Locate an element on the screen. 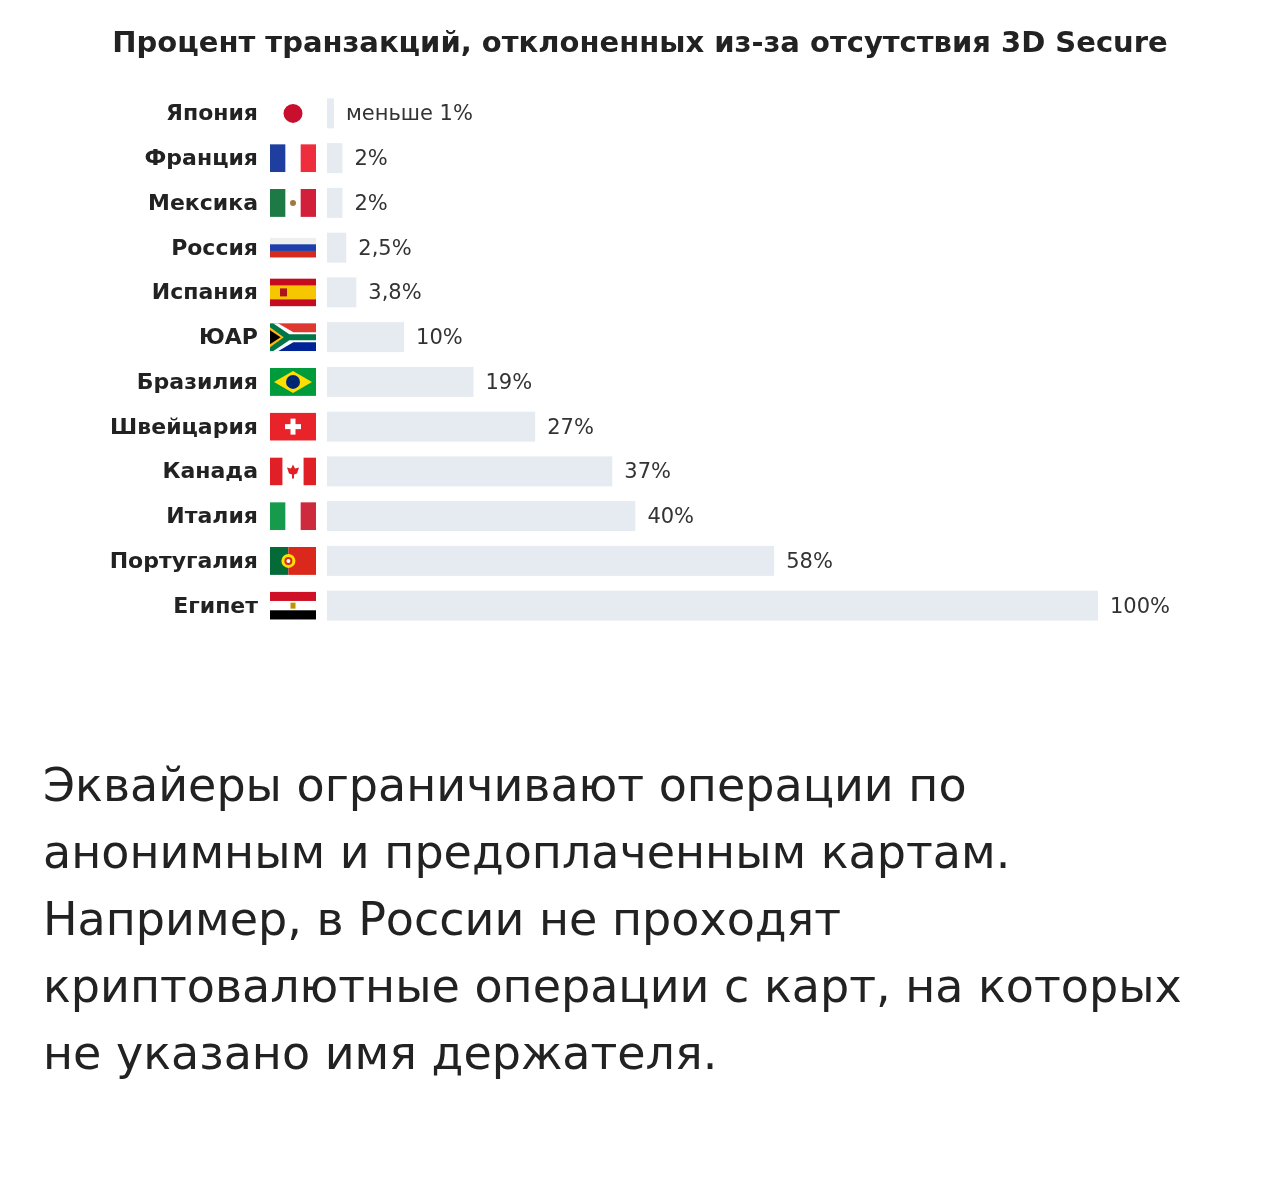  data-label: 2,5% is located at coordinates (385, 247).